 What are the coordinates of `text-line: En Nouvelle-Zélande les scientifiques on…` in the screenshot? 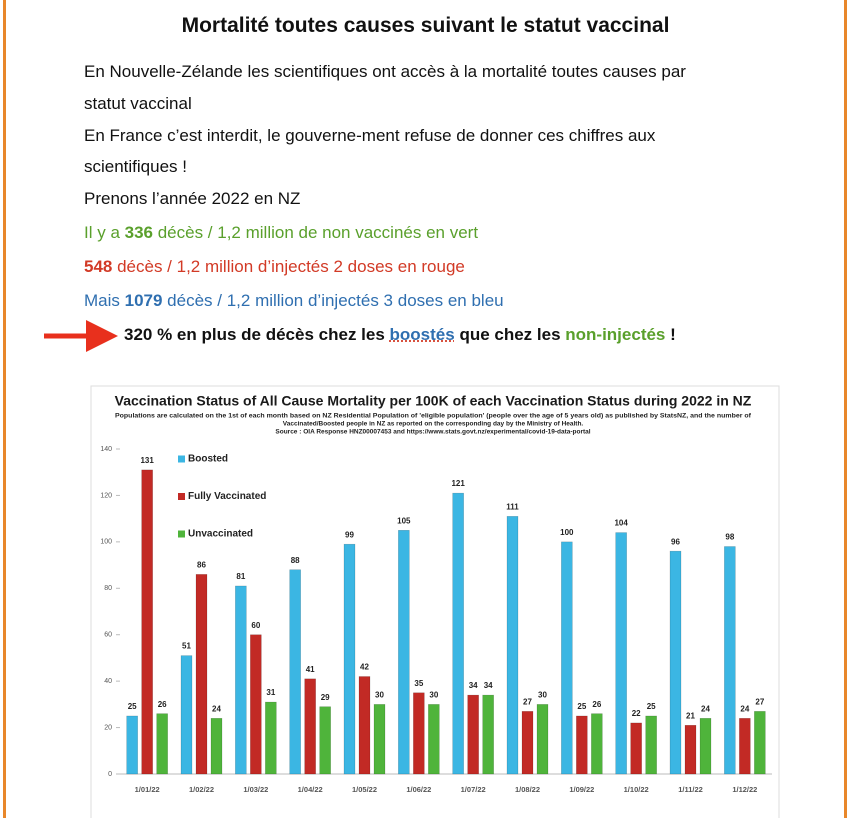 It's located at (385, 72).